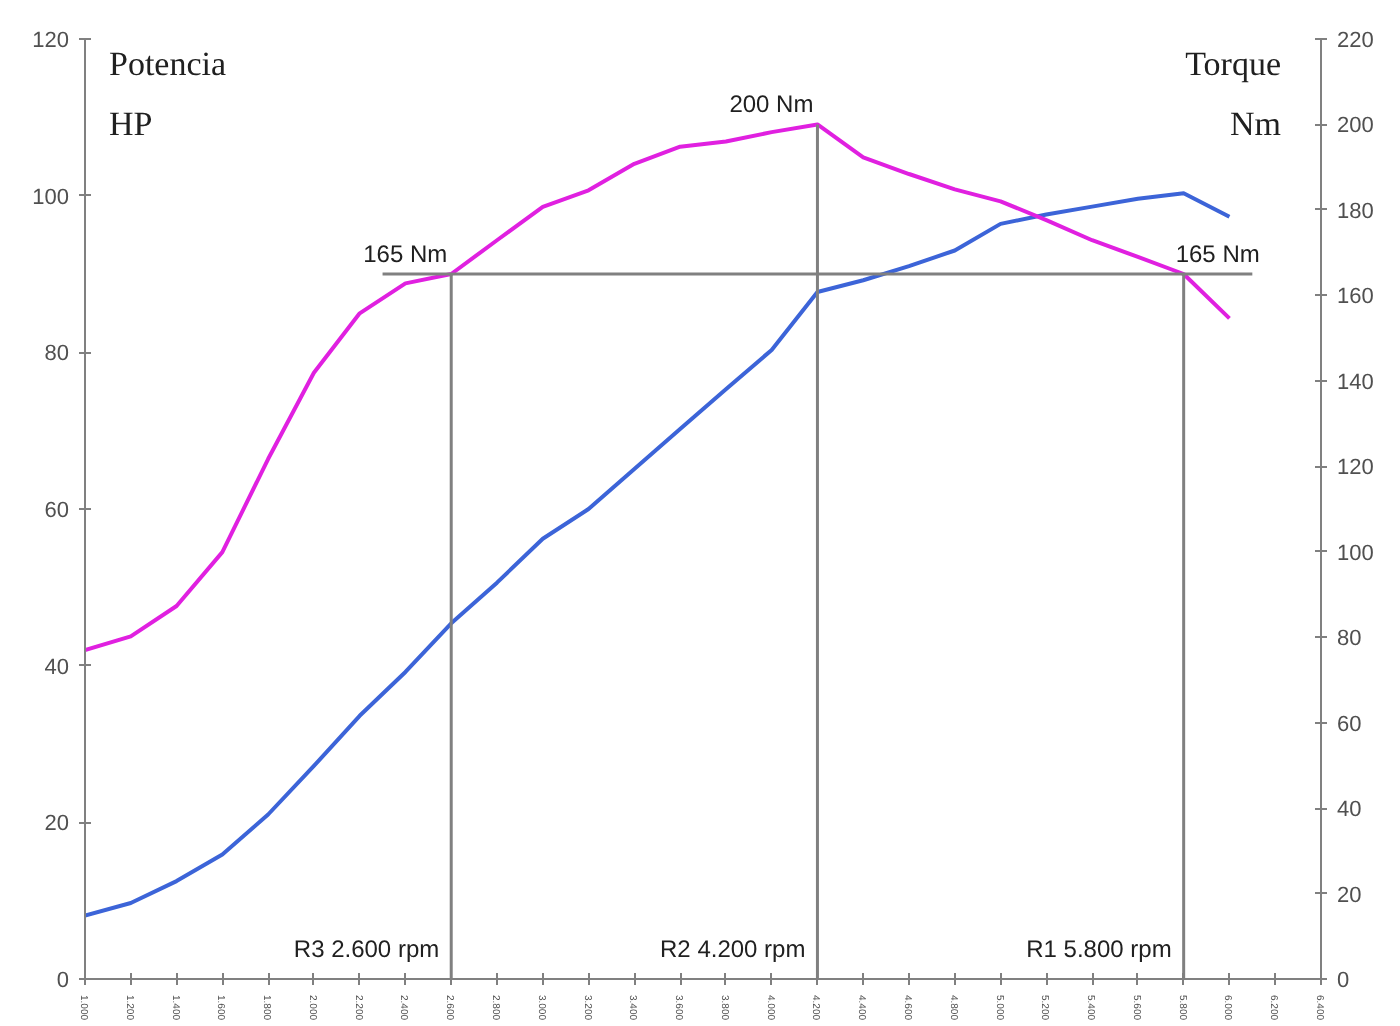 The image size is (1400, 1026). I want to click on y-axis-title: Potencia HP, so click(168, 94).